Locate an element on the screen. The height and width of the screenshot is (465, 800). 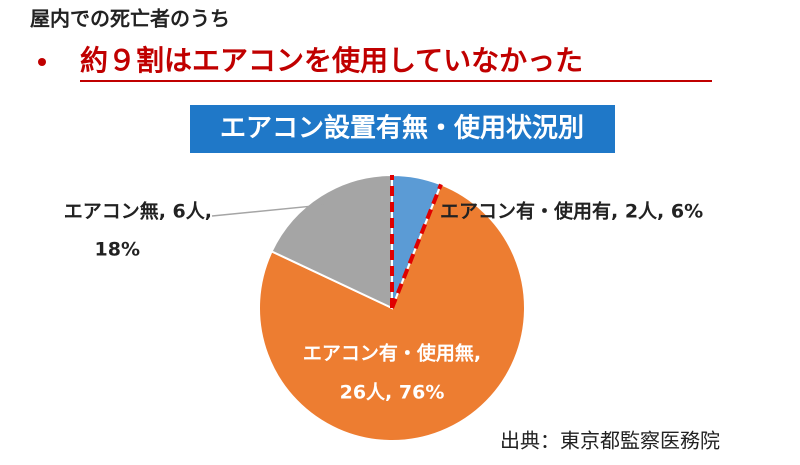
data-label: エアコン有・使用無, is located at coordinates (392, 353).